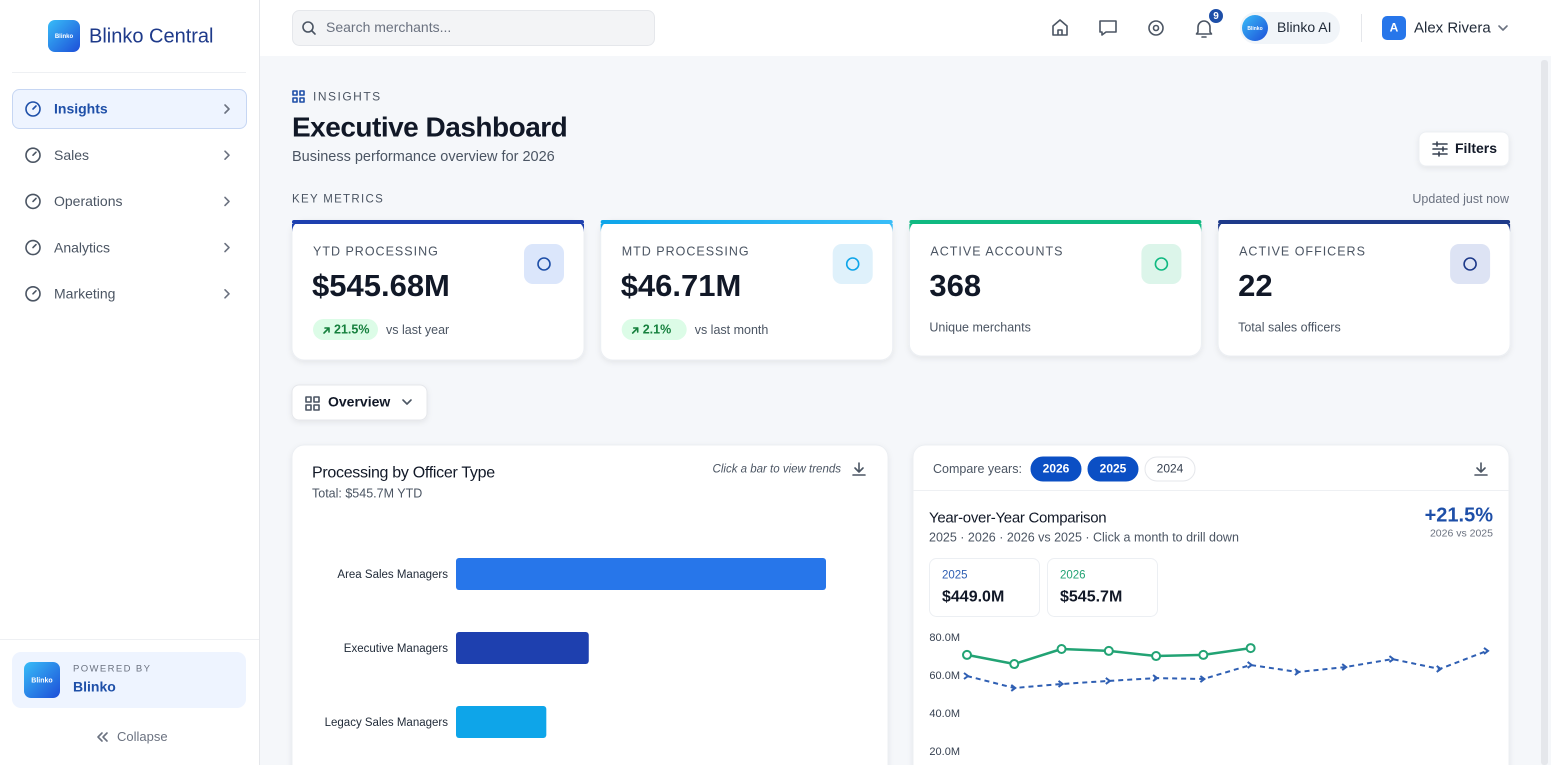 The height and width of the screenshot is (765, 1551). I want to click on nav-item: Sales, so click(71, 155).